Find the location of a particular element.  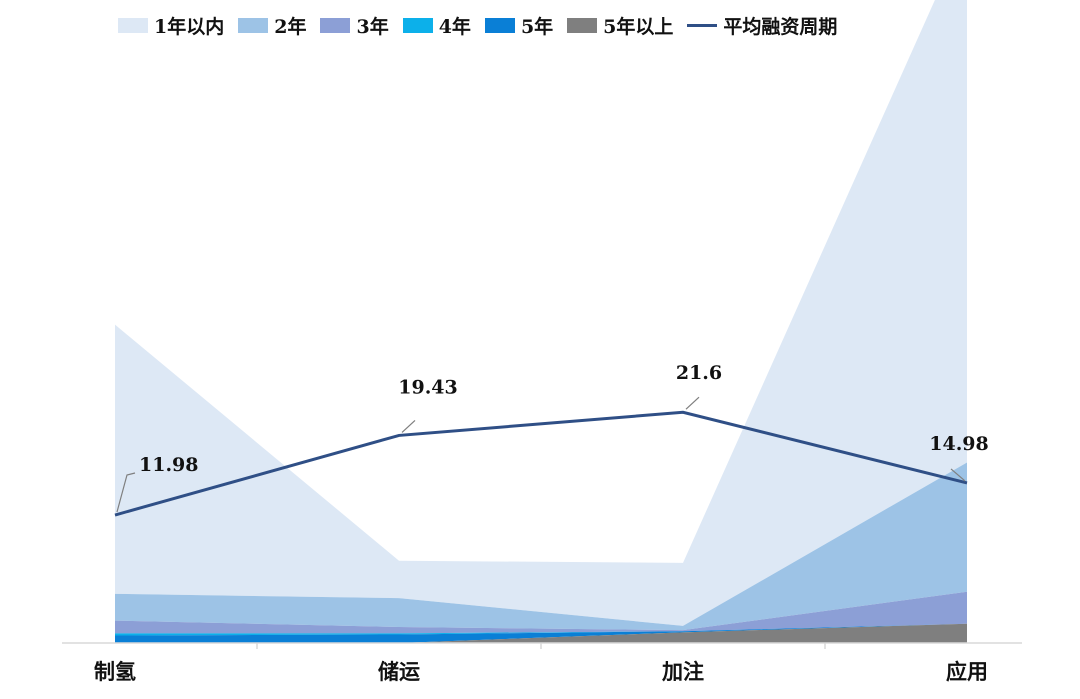

legend-item: 1年以内 is located at coordinates (171, 25).